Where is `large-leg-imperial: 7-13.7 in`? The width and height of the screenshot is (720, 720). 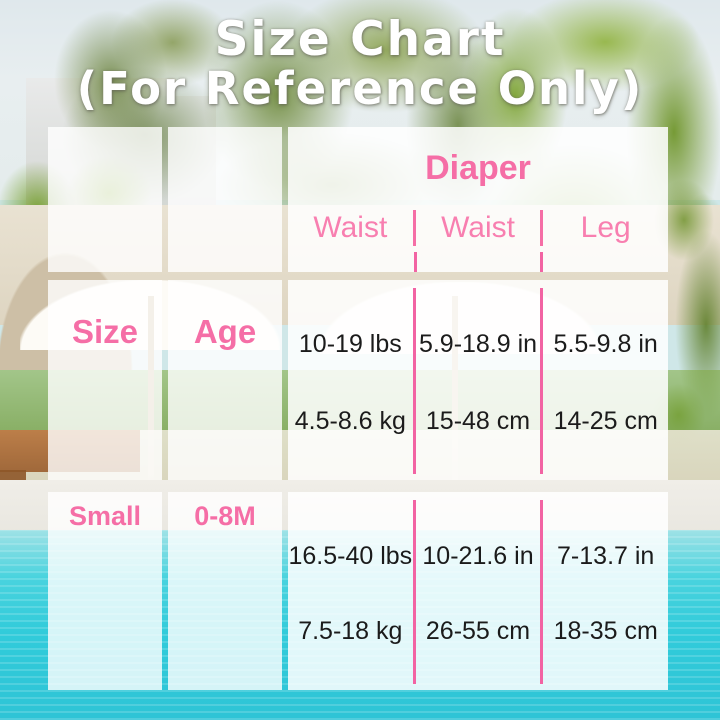
large-leg-imperial: 7-13.7 in is located at coordinates (606, 556).